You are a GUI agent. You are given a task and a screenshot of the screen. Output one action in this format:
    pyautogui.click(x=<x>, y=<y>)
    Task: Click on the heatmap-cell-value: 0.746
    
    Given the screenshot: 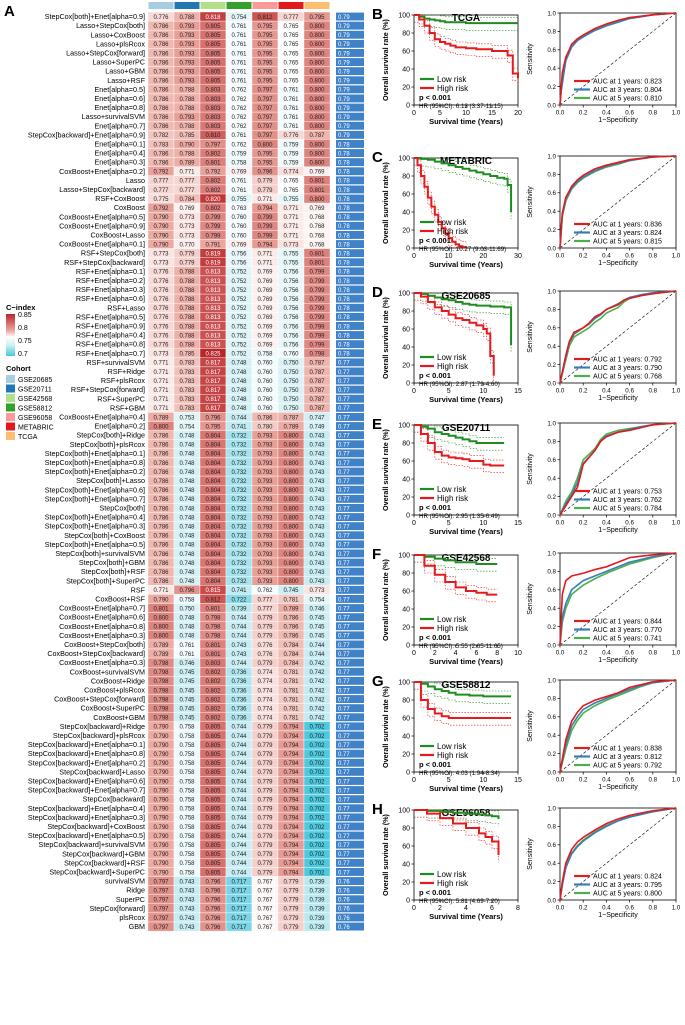 What is the action you would take?
    pyautogui.click(x=317, y=609)
    